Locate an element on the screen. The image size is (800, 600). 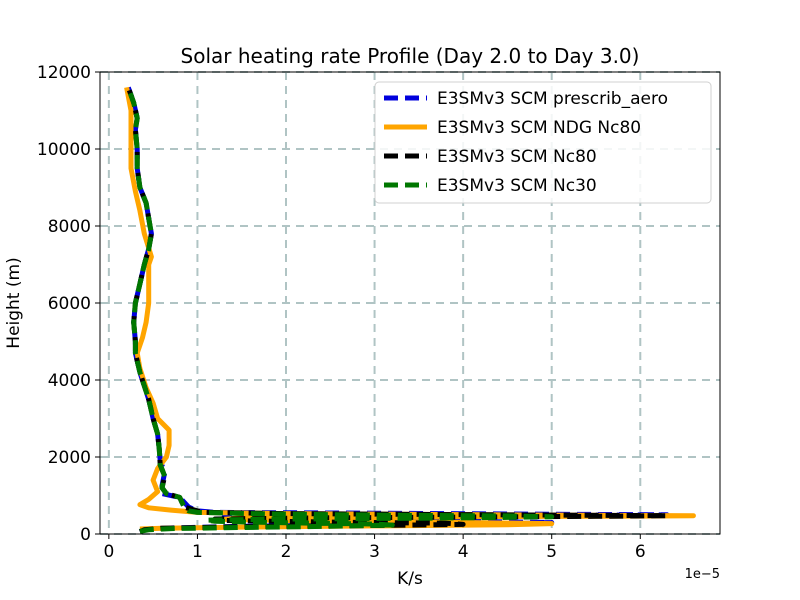
y-tick-label: 6000 is located at coordinates (69, 304).